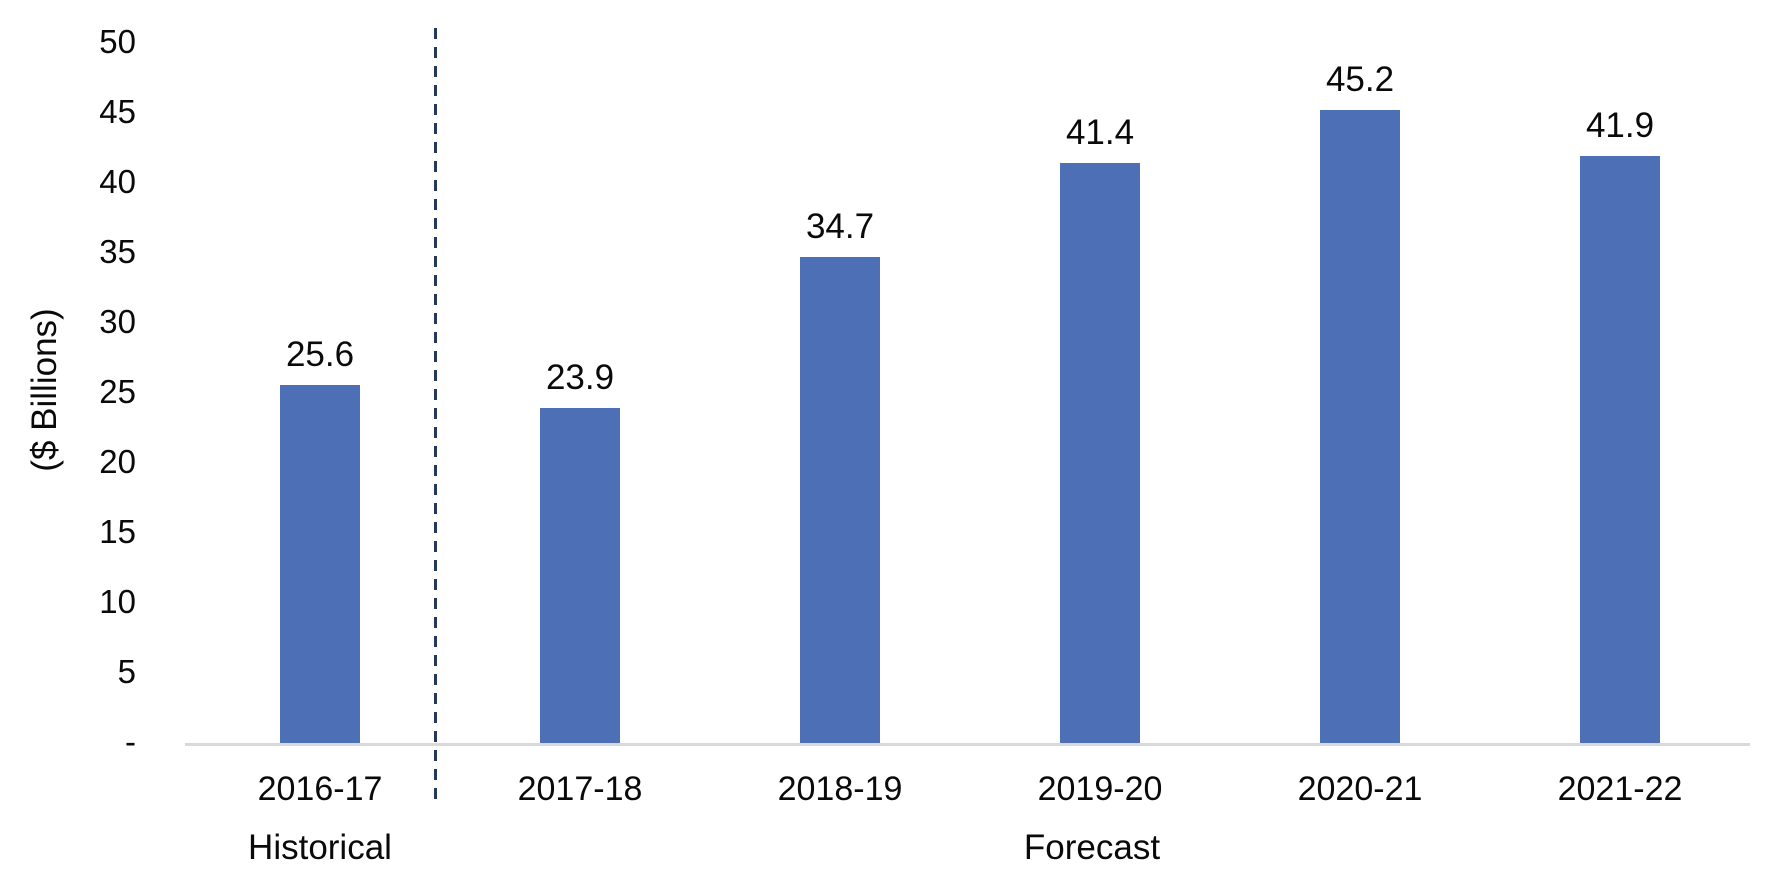 The width and height of the screenshot is (1776, 888). What do you see at coordinates (840, 226) in the screenshot?
I see `bar-value-label-2018-19: 34.7` at bounding box center [840, 226].